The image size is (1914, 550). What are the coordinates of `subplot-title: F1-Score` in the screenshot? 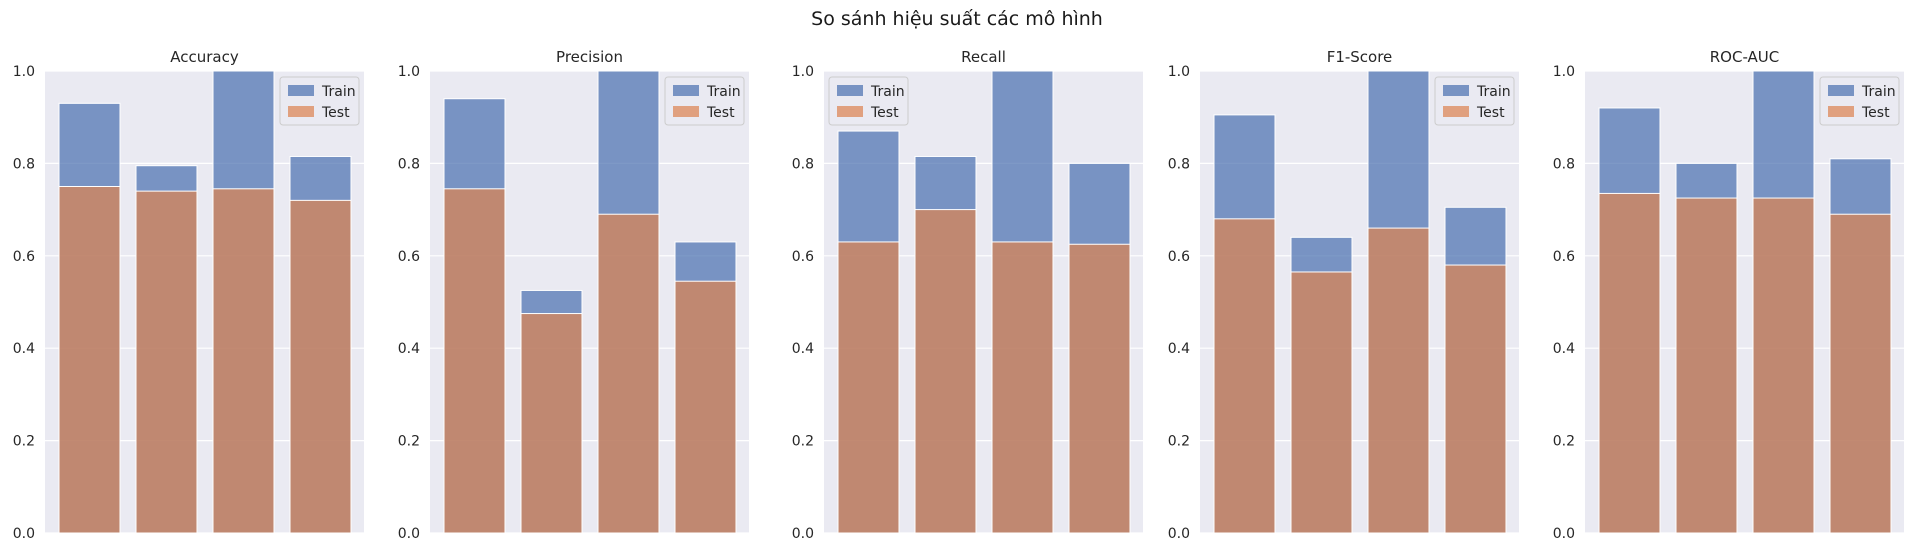 It's located at (1360, 57).